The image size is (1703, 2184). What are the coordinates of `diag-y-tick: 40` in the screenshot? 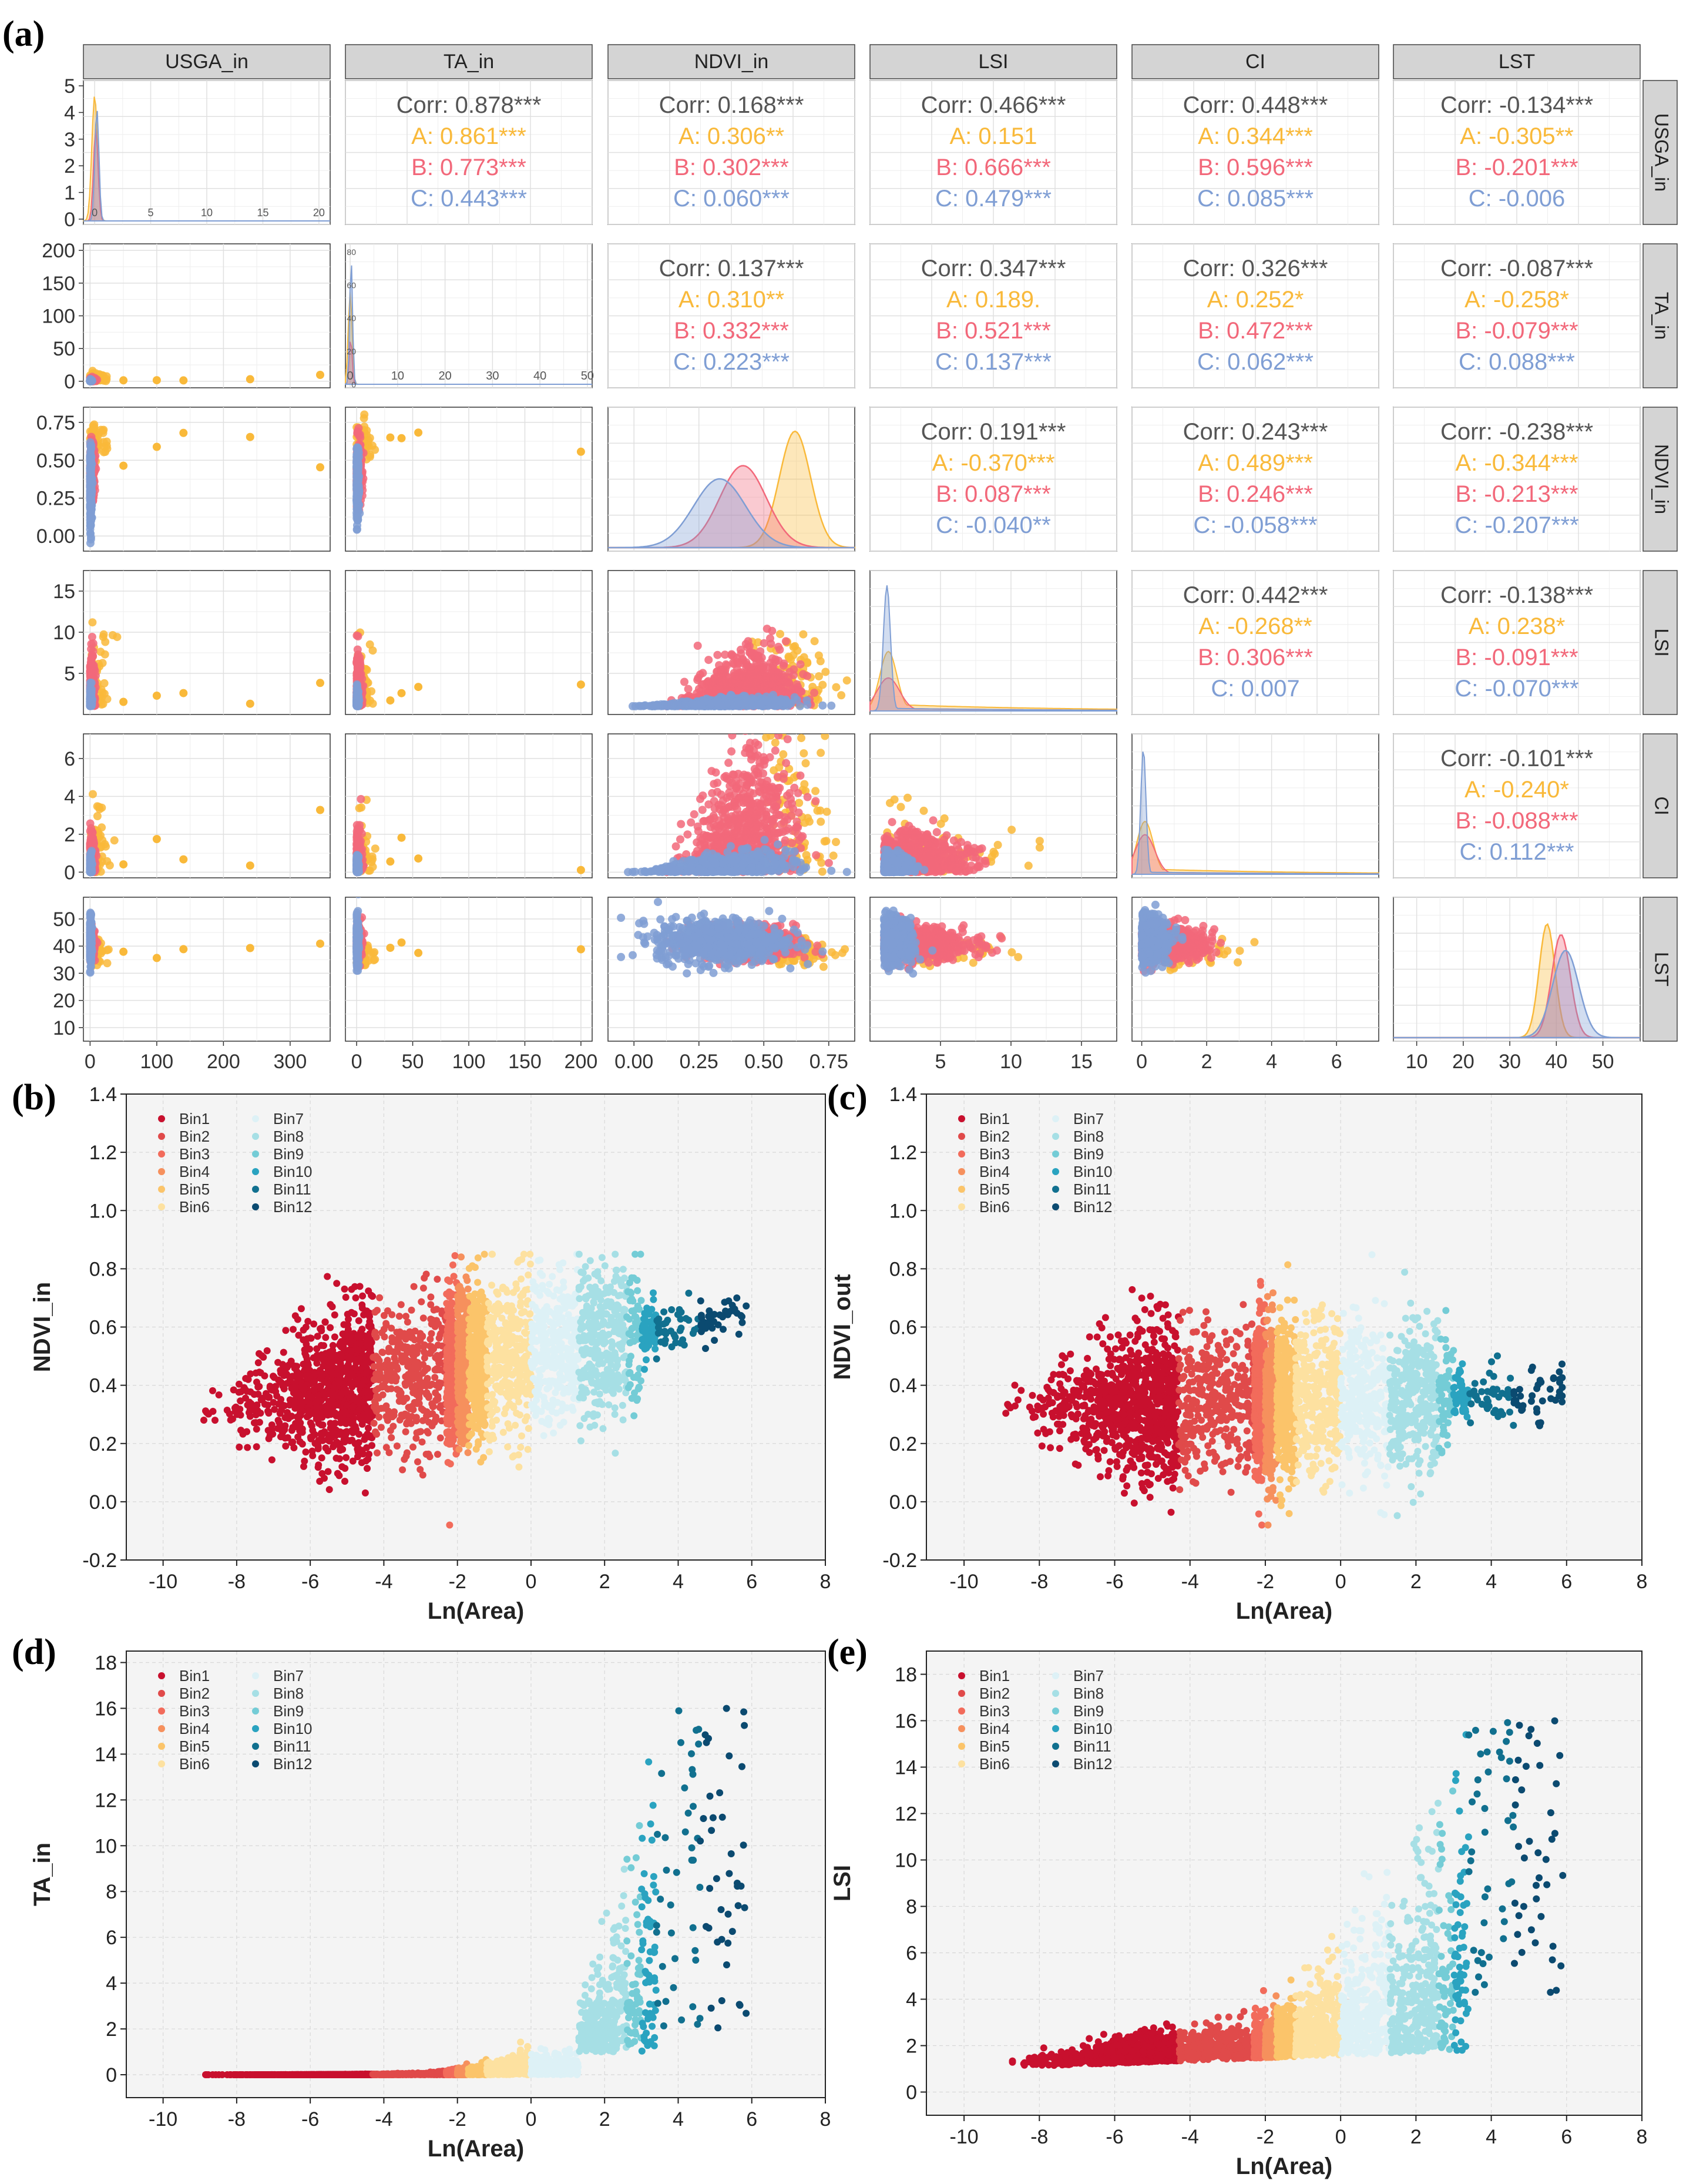 It's located at (352, 318).